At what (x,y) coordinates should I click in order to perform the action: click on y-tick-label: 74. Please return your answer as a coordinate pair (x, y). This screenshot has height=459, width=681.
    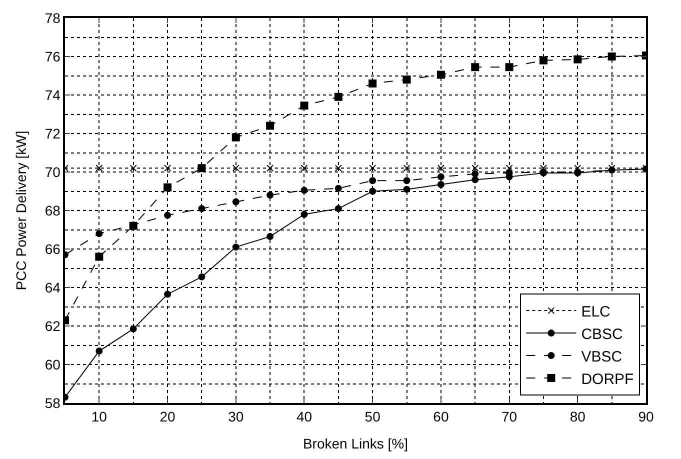
    Looking at the image, I should click on (52, 94).